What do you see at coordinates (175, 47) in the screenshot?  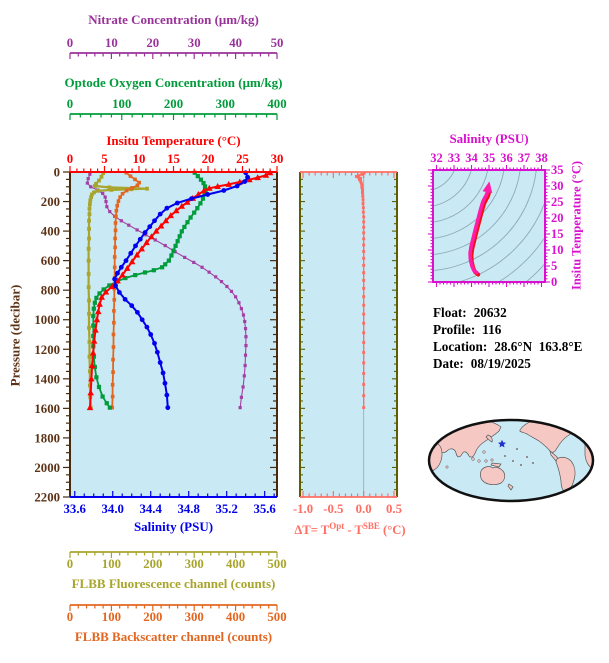 I see `nitrate-axis: 0 10 20 30 40 50` at bounding box center [175, 47].